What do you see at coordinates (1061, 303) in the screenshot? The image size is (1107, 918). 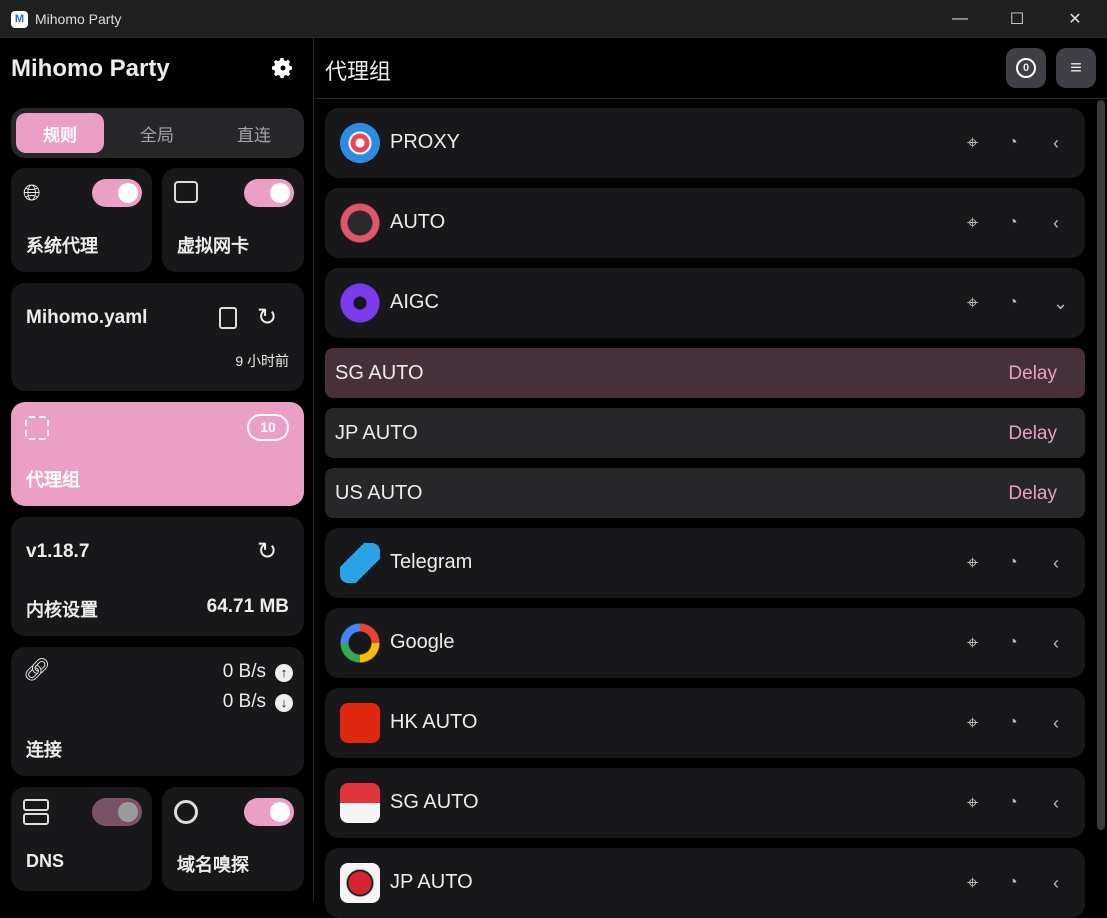 I see `chevron-down-icon: ⌄` at bounding box center [1061, 303].